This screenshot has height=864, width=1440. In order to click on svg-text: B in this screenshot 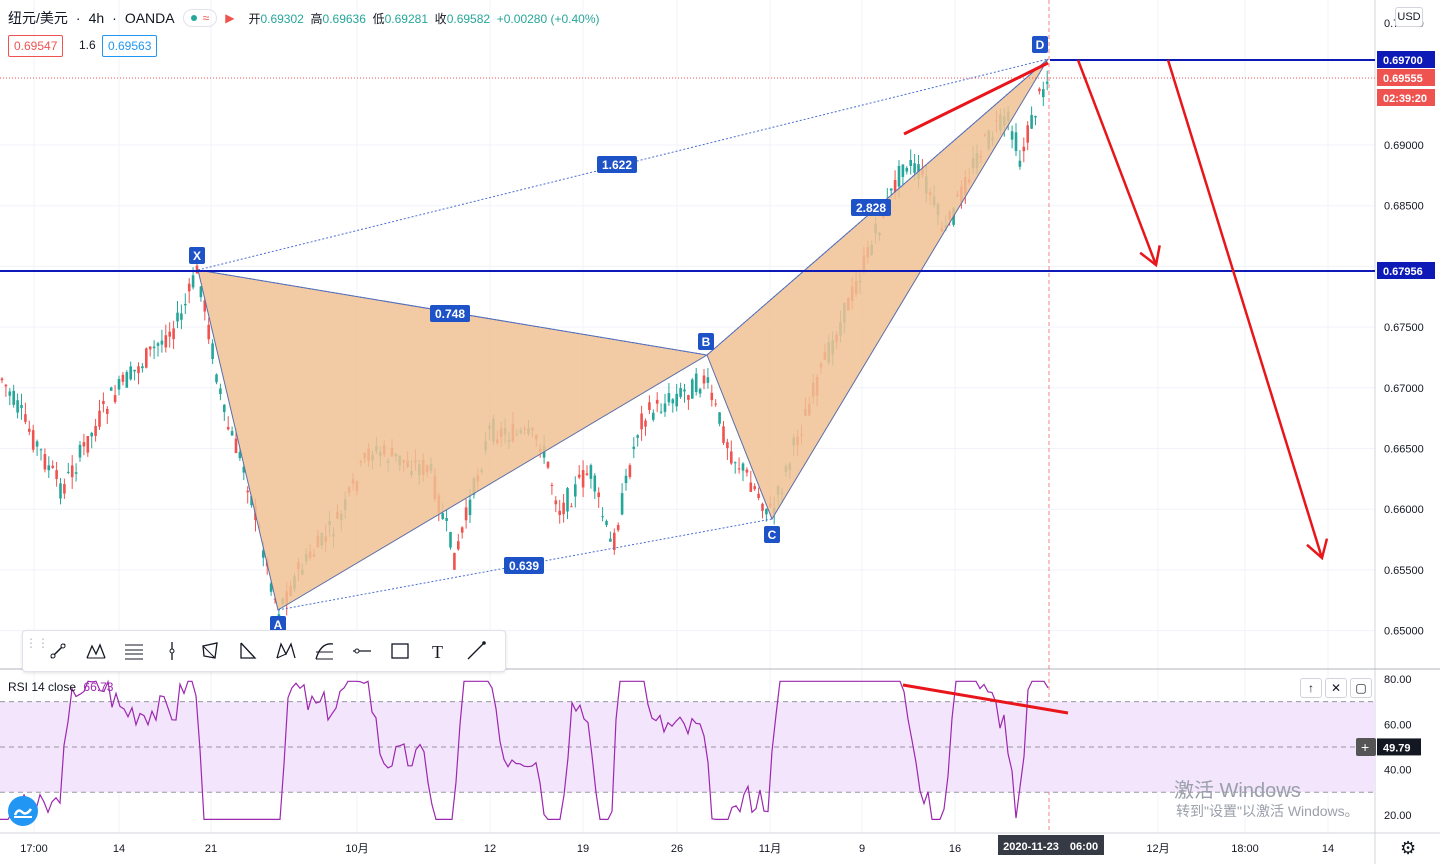, I will do `click(706, 342)`.